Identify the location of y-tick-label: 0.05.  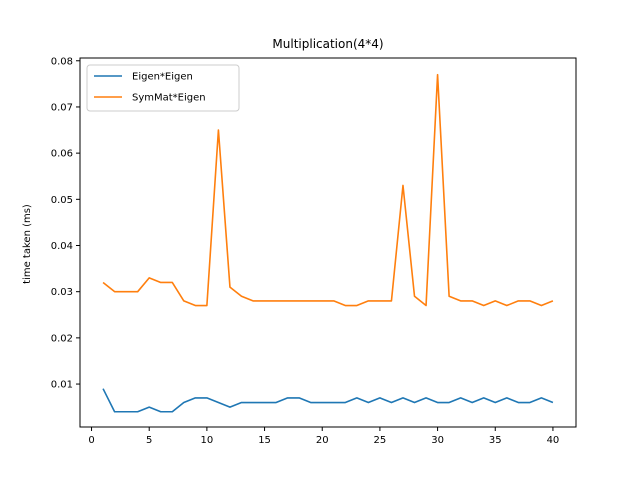
(62, 200).